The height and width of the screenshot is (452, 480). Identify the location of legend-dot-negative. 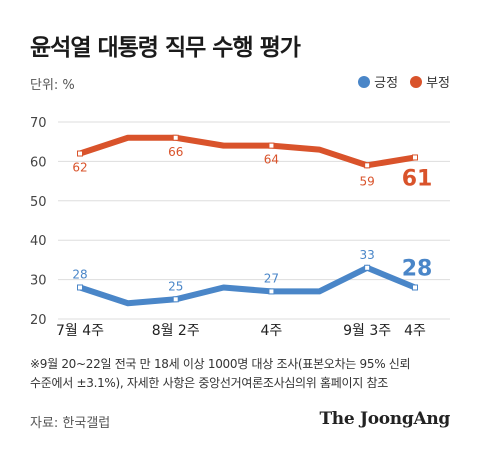
(416, 81).